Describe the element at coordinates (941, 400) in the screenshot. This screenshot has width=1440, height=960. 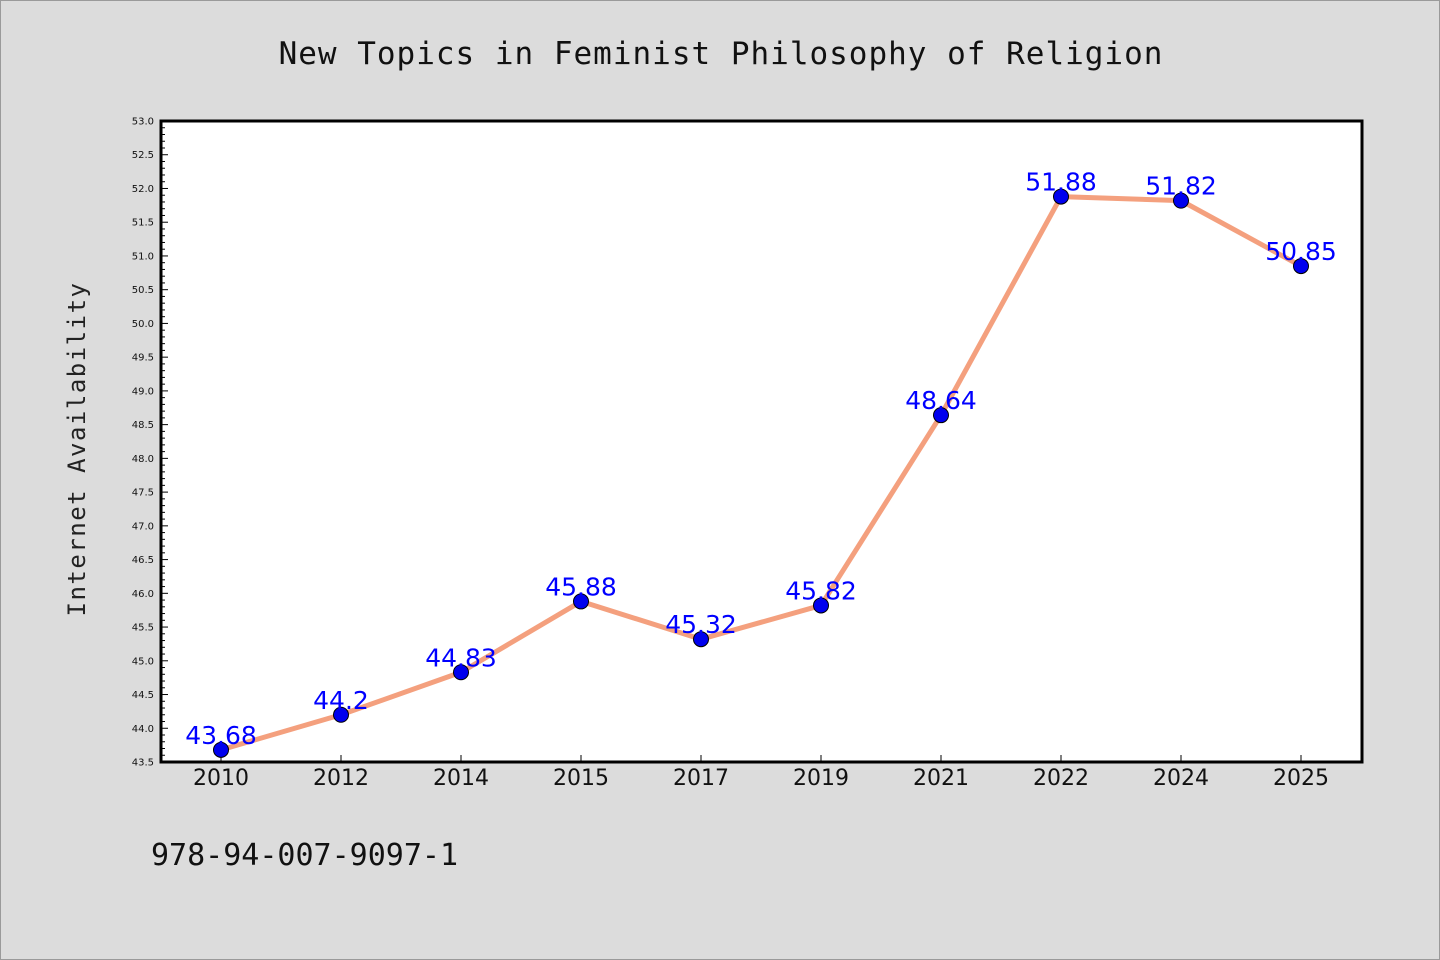
I see `data-label: 48.64` at that location.